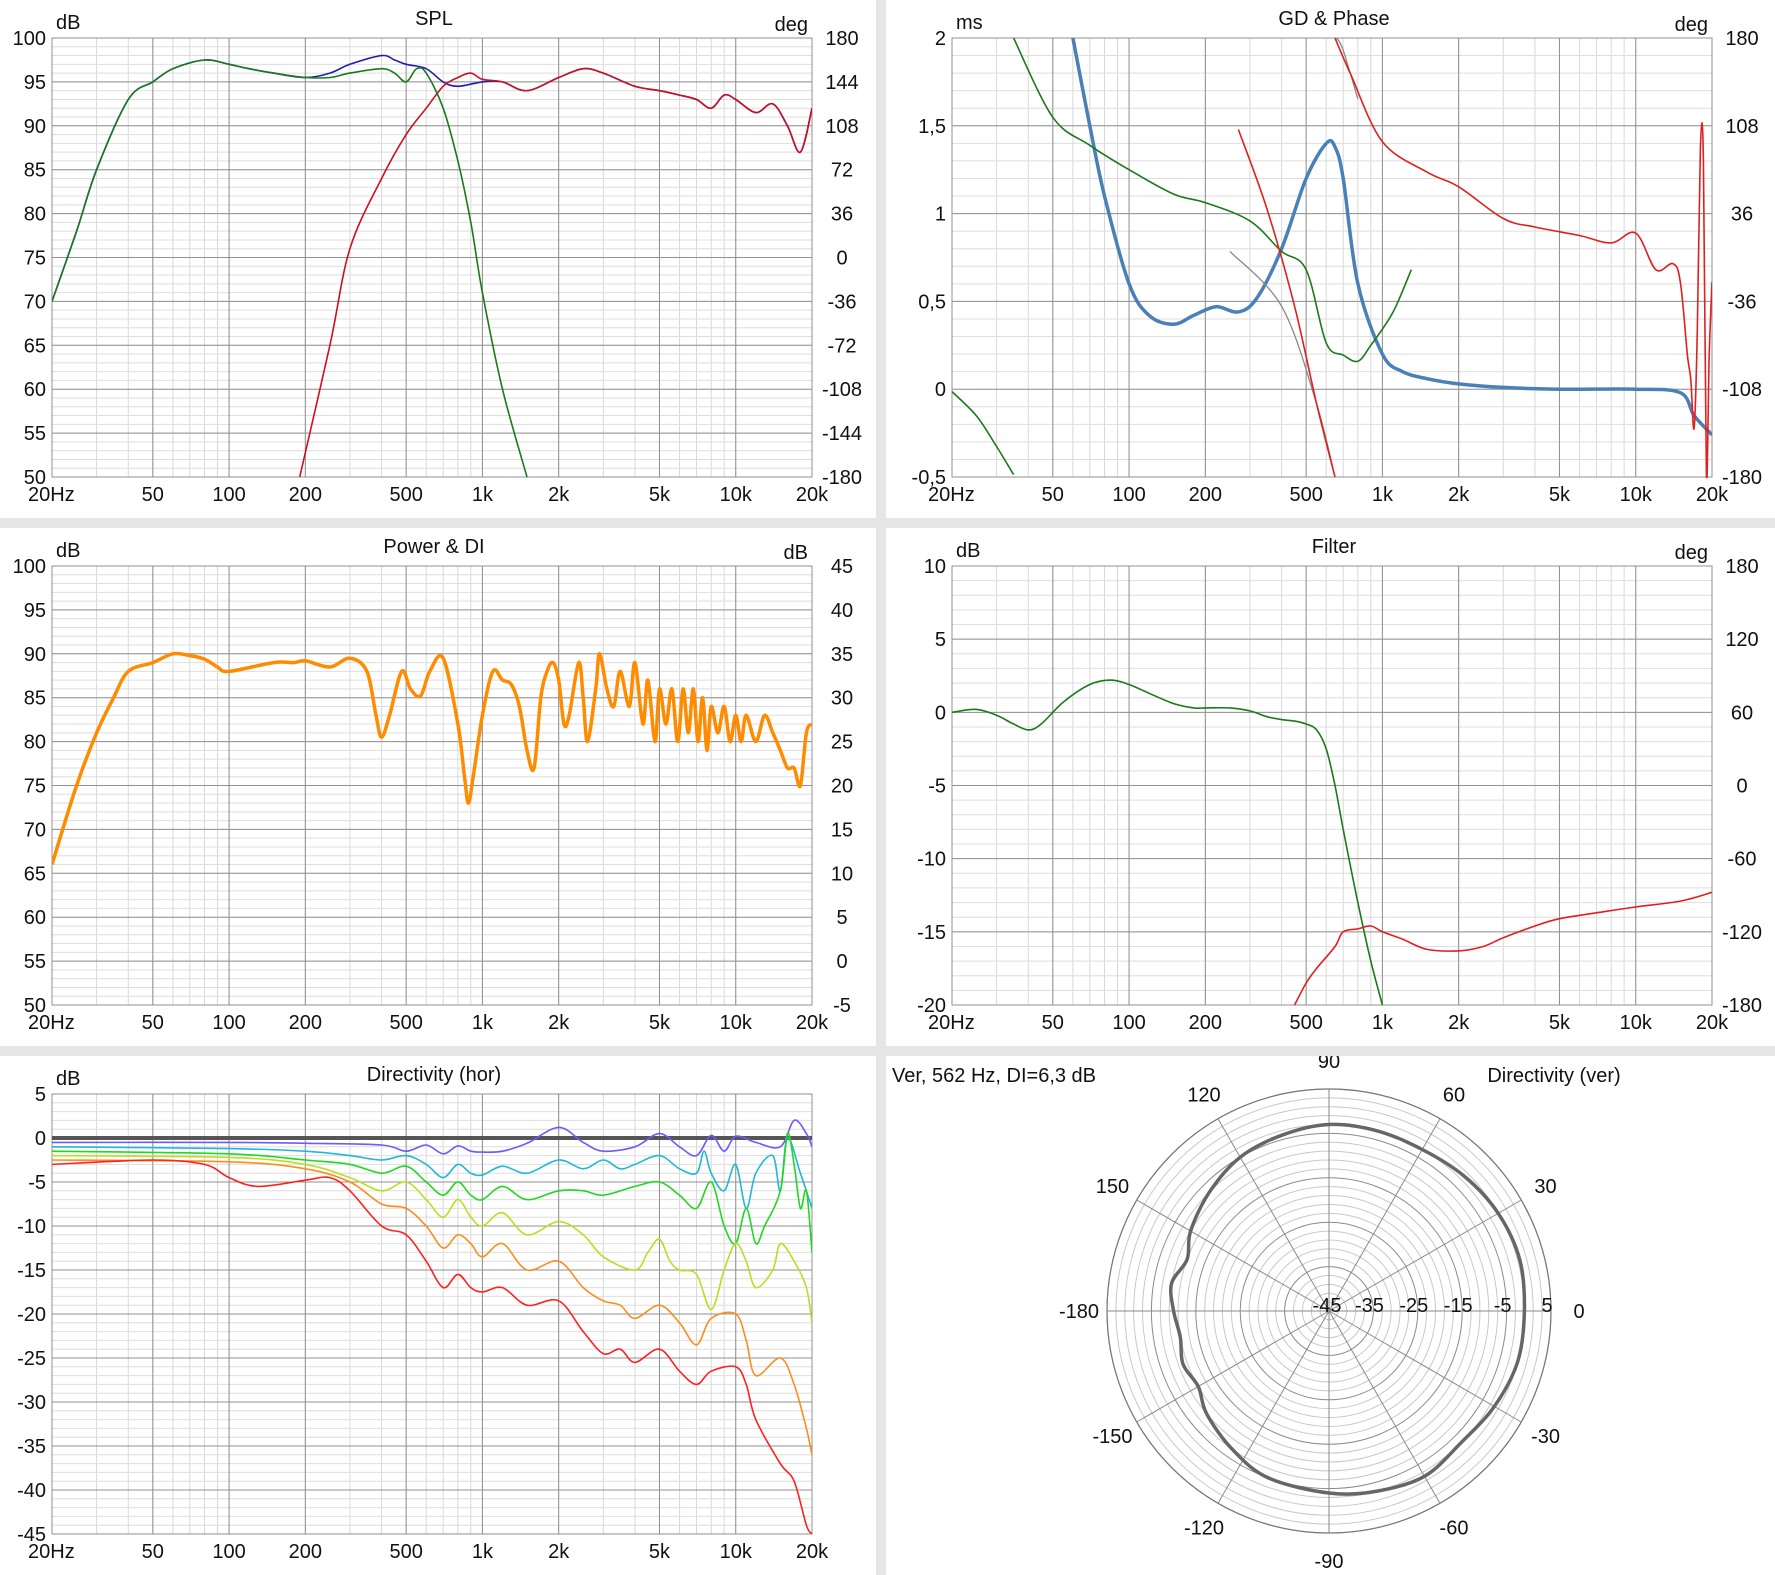 This screenshot has width=1775, height=1575. Describe the element at coordinates (842, 215) in the screenshot. I see `y2-tick-label: 36` at that location.